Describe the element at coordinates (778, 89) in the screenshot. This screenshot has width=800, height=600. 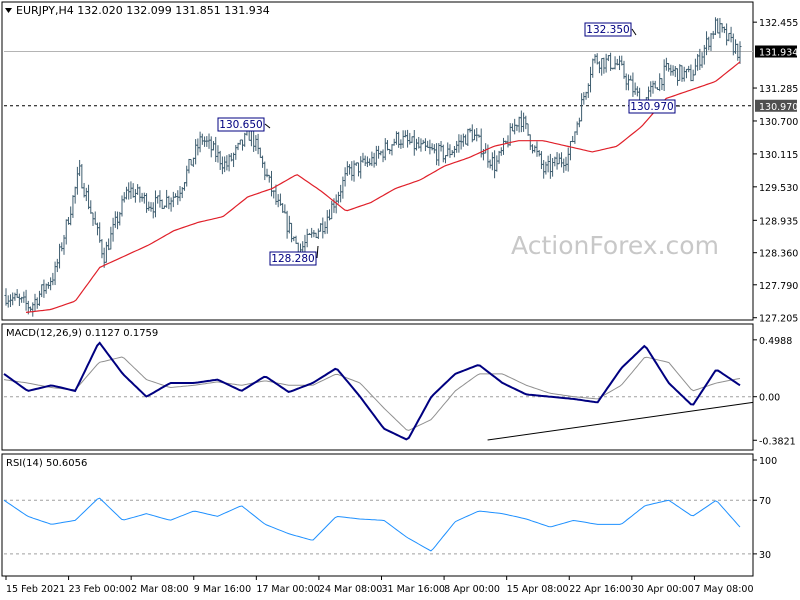
I see `price-ytick-label: 131.285` at that location.